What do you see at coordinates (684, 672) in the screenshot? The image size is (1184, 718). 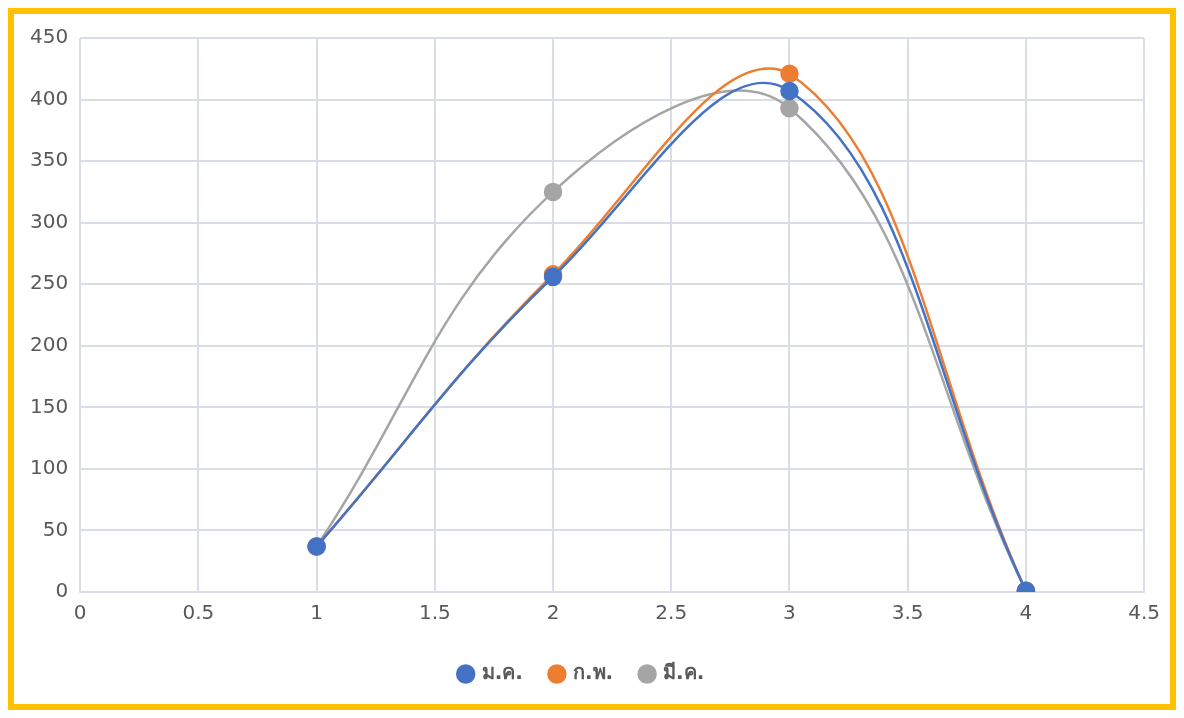 I see `legend-label: มี.ค.` at bounding box center [684, 672].